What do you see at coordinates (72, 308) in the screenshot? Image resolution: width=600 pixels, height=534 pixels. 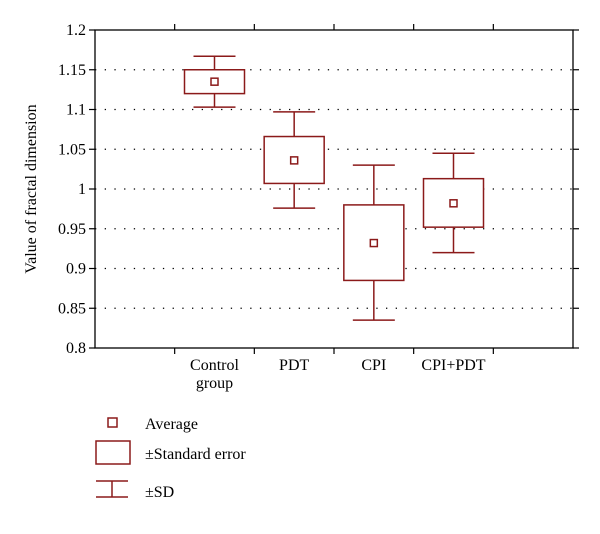 I see `y-tick-label: 0.85` at bounding box center [72, 308].